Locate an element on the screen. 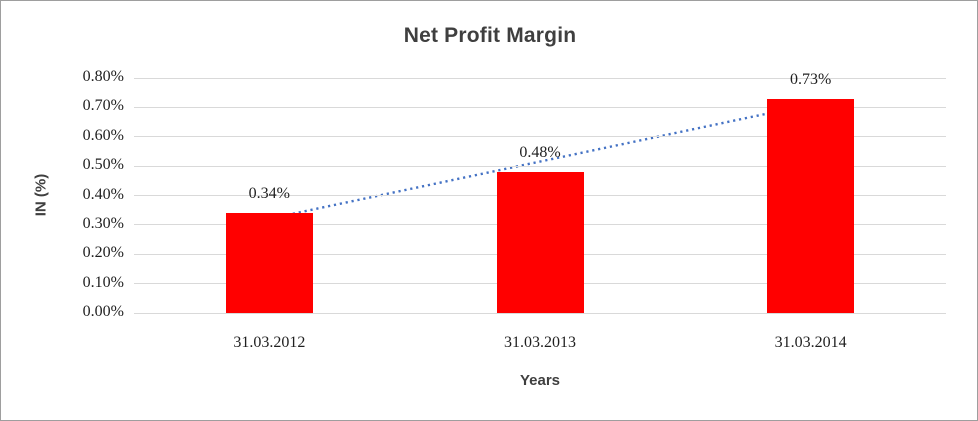  y-tick-label: 0.60% is located at coordinates (103, 135).